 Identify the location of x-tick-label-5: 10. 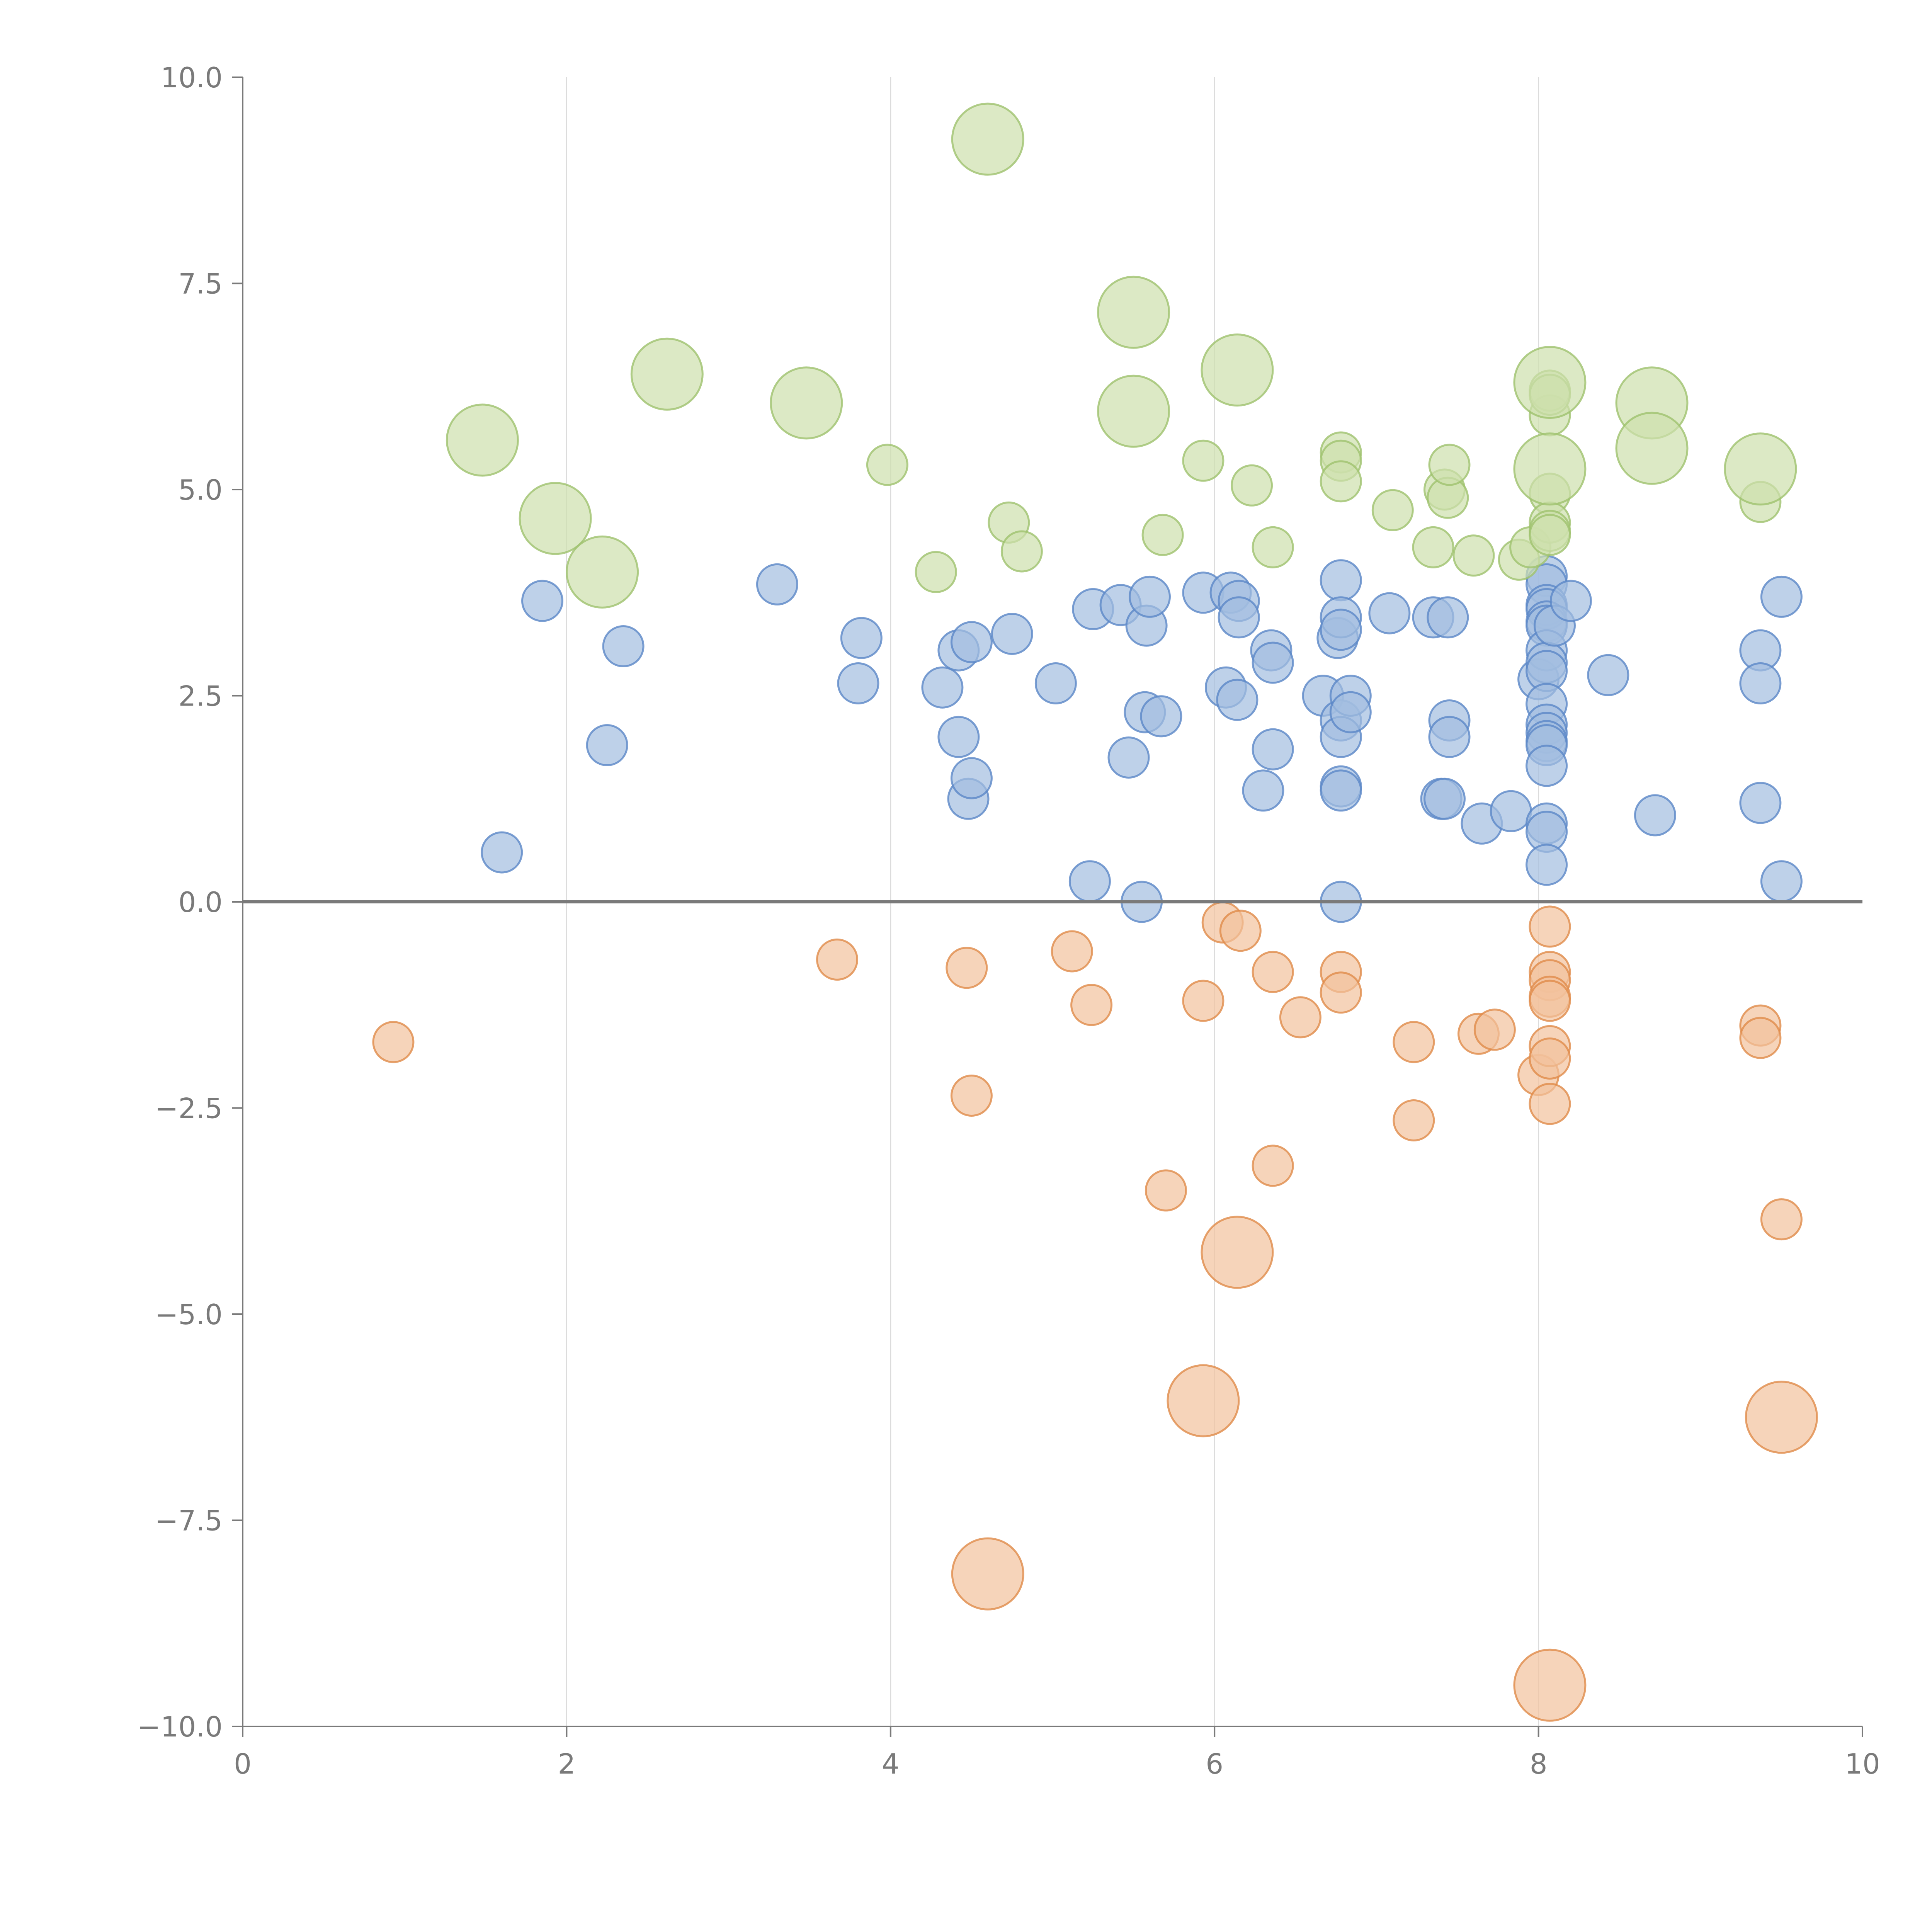
(1863, 1764).